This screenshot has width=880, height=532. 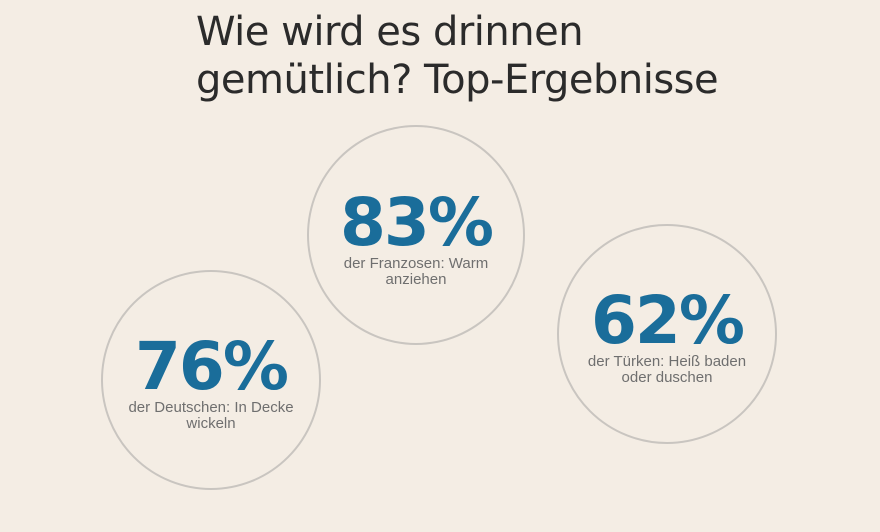 What do you see at coordinates (211, 415) in the screenshot?
I see `stat-label-deutschen: der Deutschen: In Decke wickeln` at bounding box center [211, 415].